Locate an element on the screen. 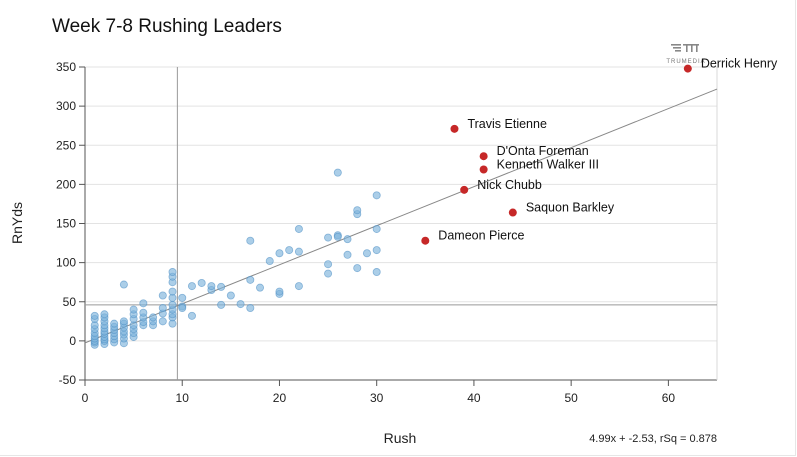  trumedia-logo: TRUMEDIA is located at coordinates (686, 52).